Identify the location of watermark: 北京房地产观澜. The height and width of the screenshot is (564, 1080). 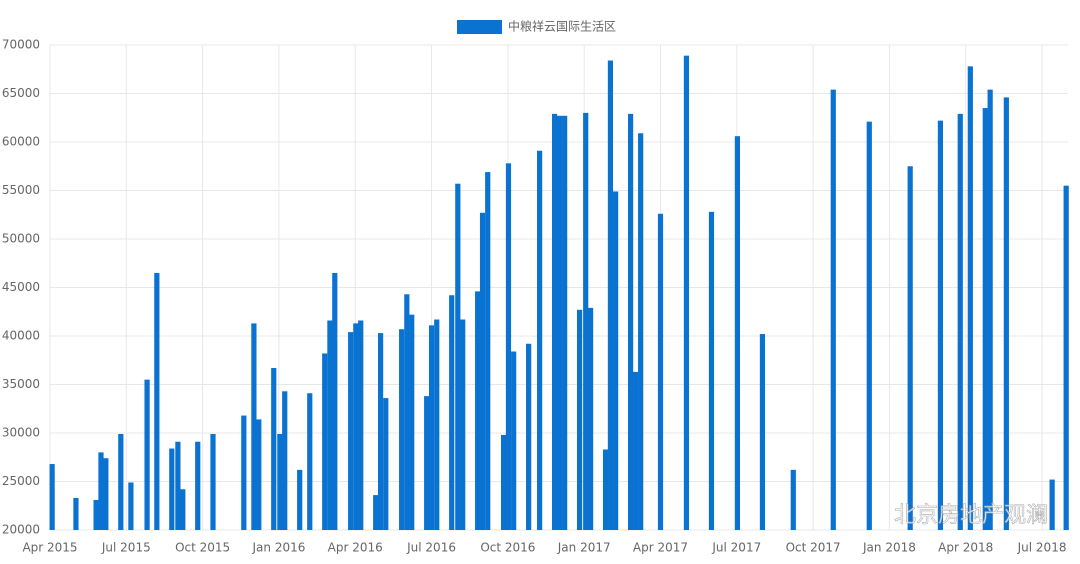
(971, 515).